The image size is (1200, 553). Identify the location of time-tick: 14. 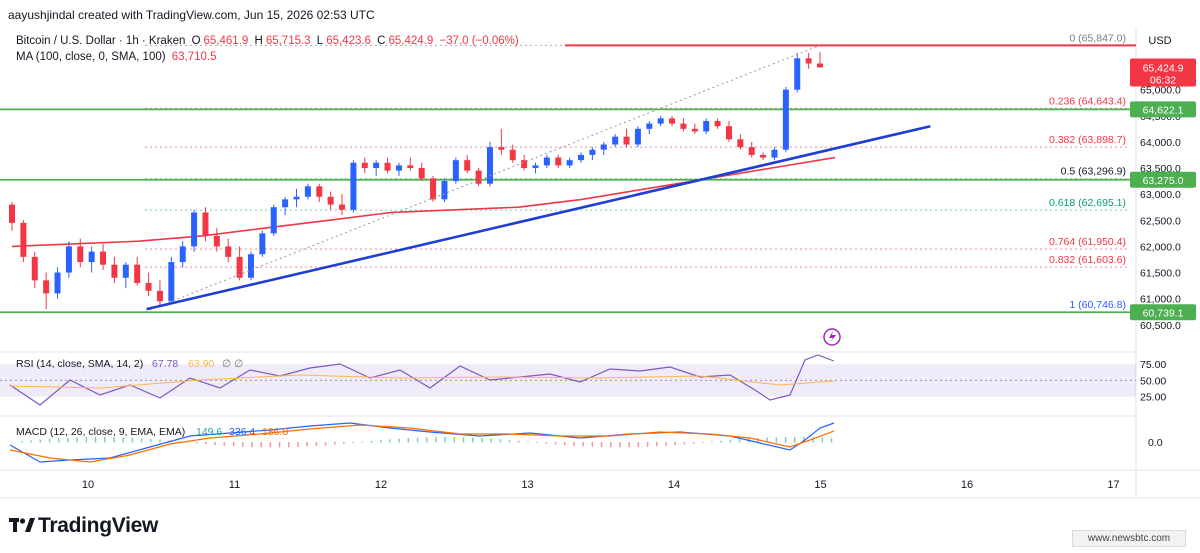
(674, 485).